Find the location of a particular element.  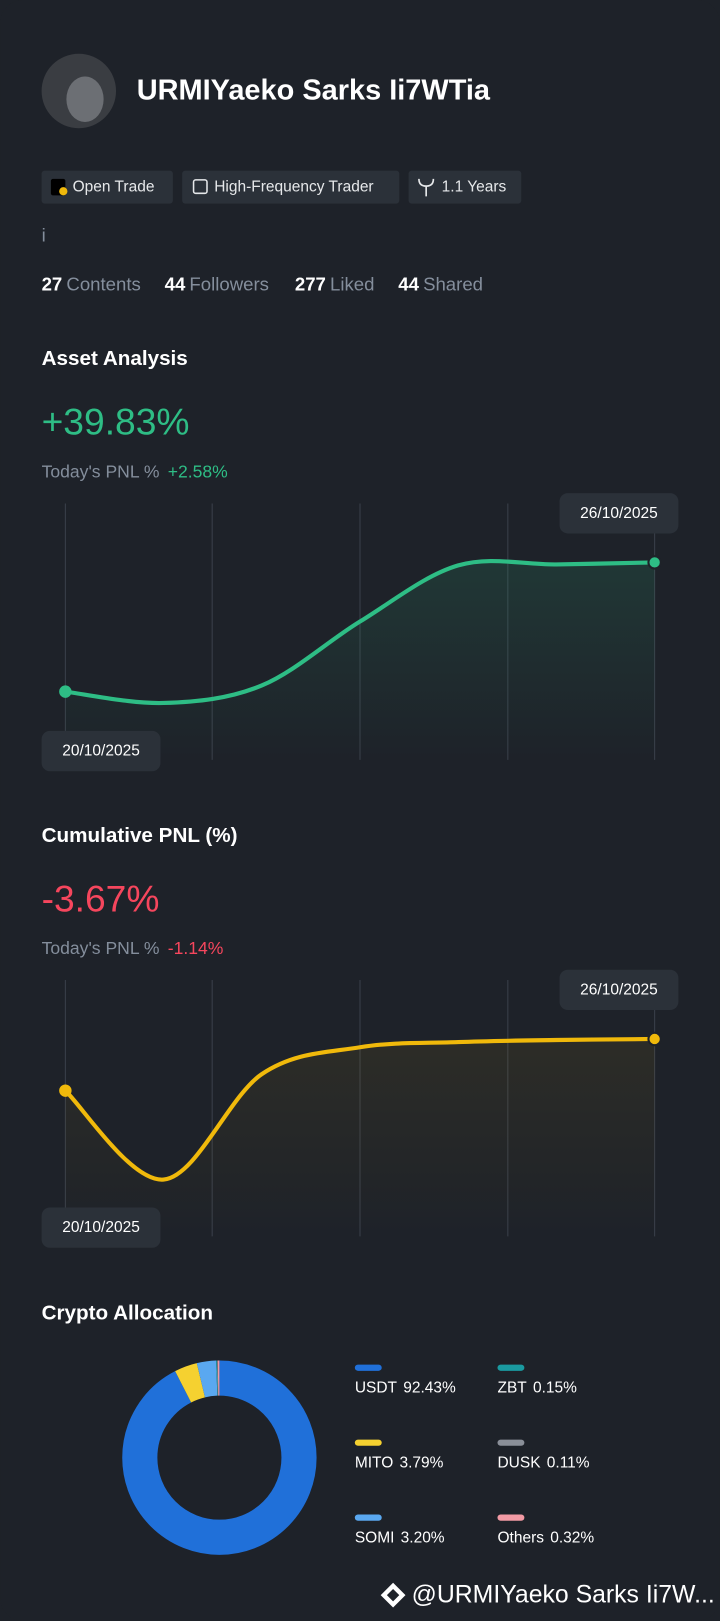

stat-value: 27 is located at coordinates (52, 283).